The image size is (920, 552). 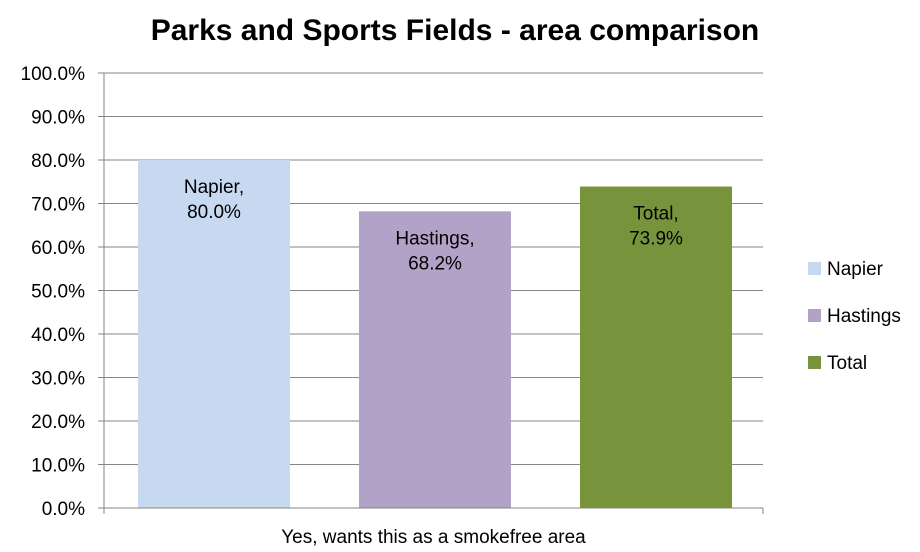 I want to click on data-label-hastings: Hastings,, so click(x=434, y=238).